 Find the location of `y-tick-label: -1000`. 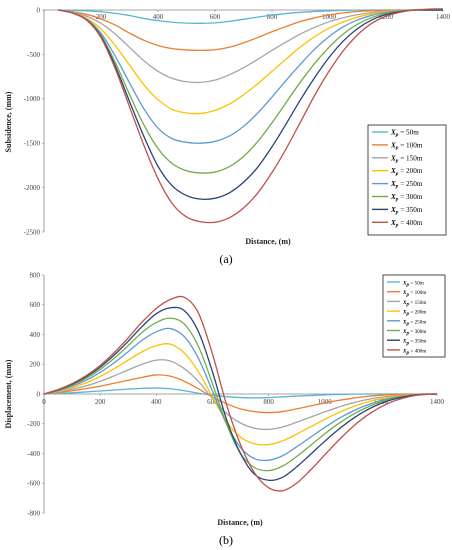

y-tick-label: -1000 is located at coordinates (32, 99).